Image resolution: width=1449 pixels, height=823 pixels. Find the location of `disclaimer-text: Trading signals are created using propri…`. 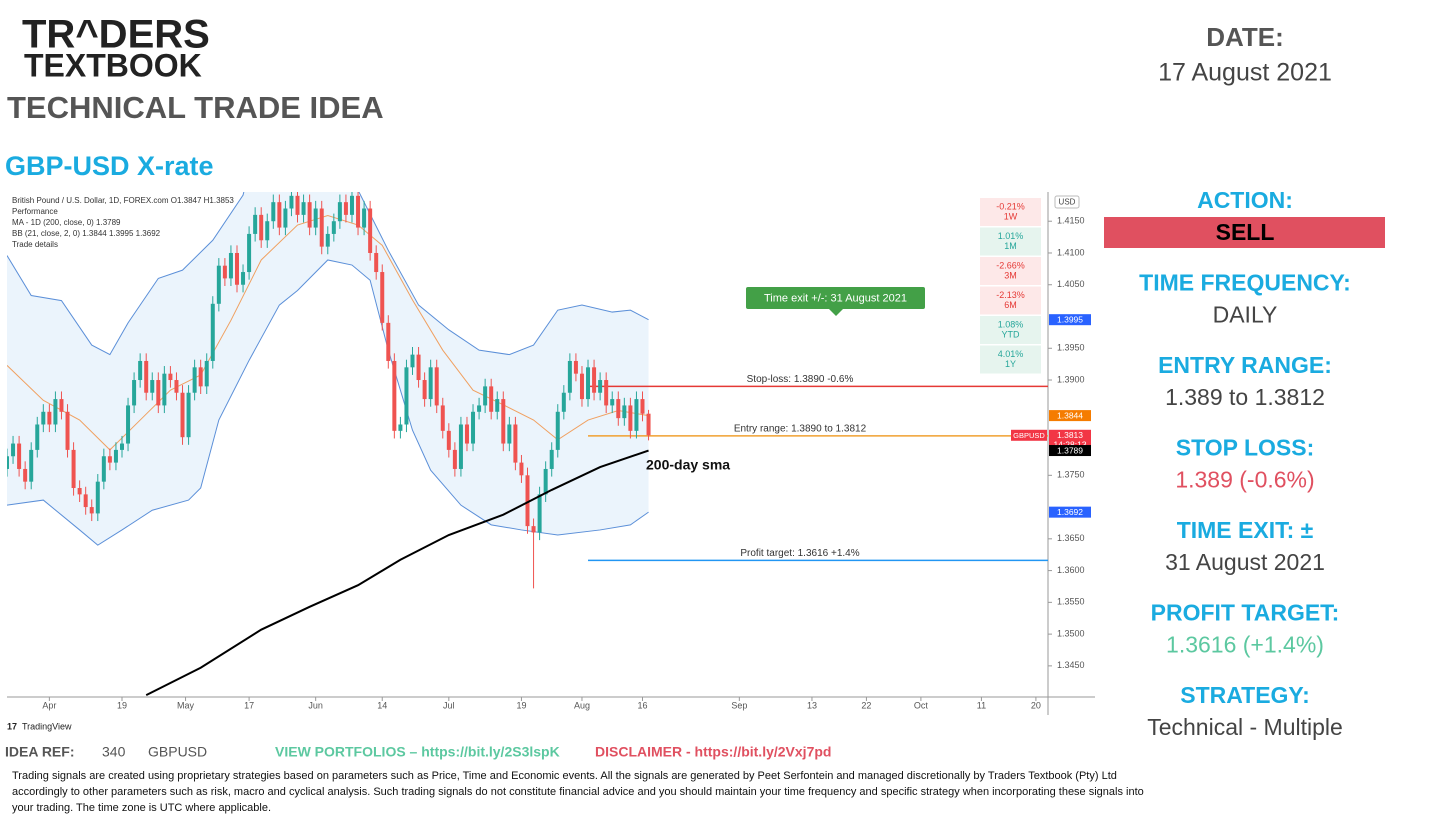

disclaimer-text: Trading signals are created using propri… is located at coordinates (564, 776).